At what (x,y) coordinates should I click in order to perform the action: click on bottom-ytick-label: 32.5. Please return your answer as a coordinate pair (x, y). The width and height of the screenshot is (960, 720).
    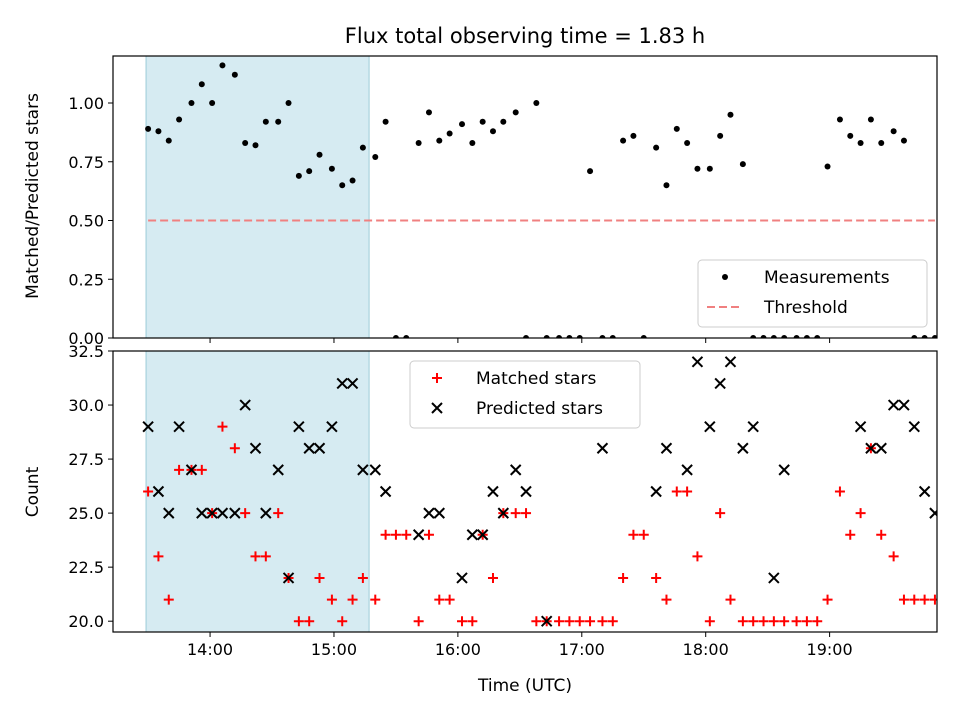
    Looking at the image, I should click on (86, 351).